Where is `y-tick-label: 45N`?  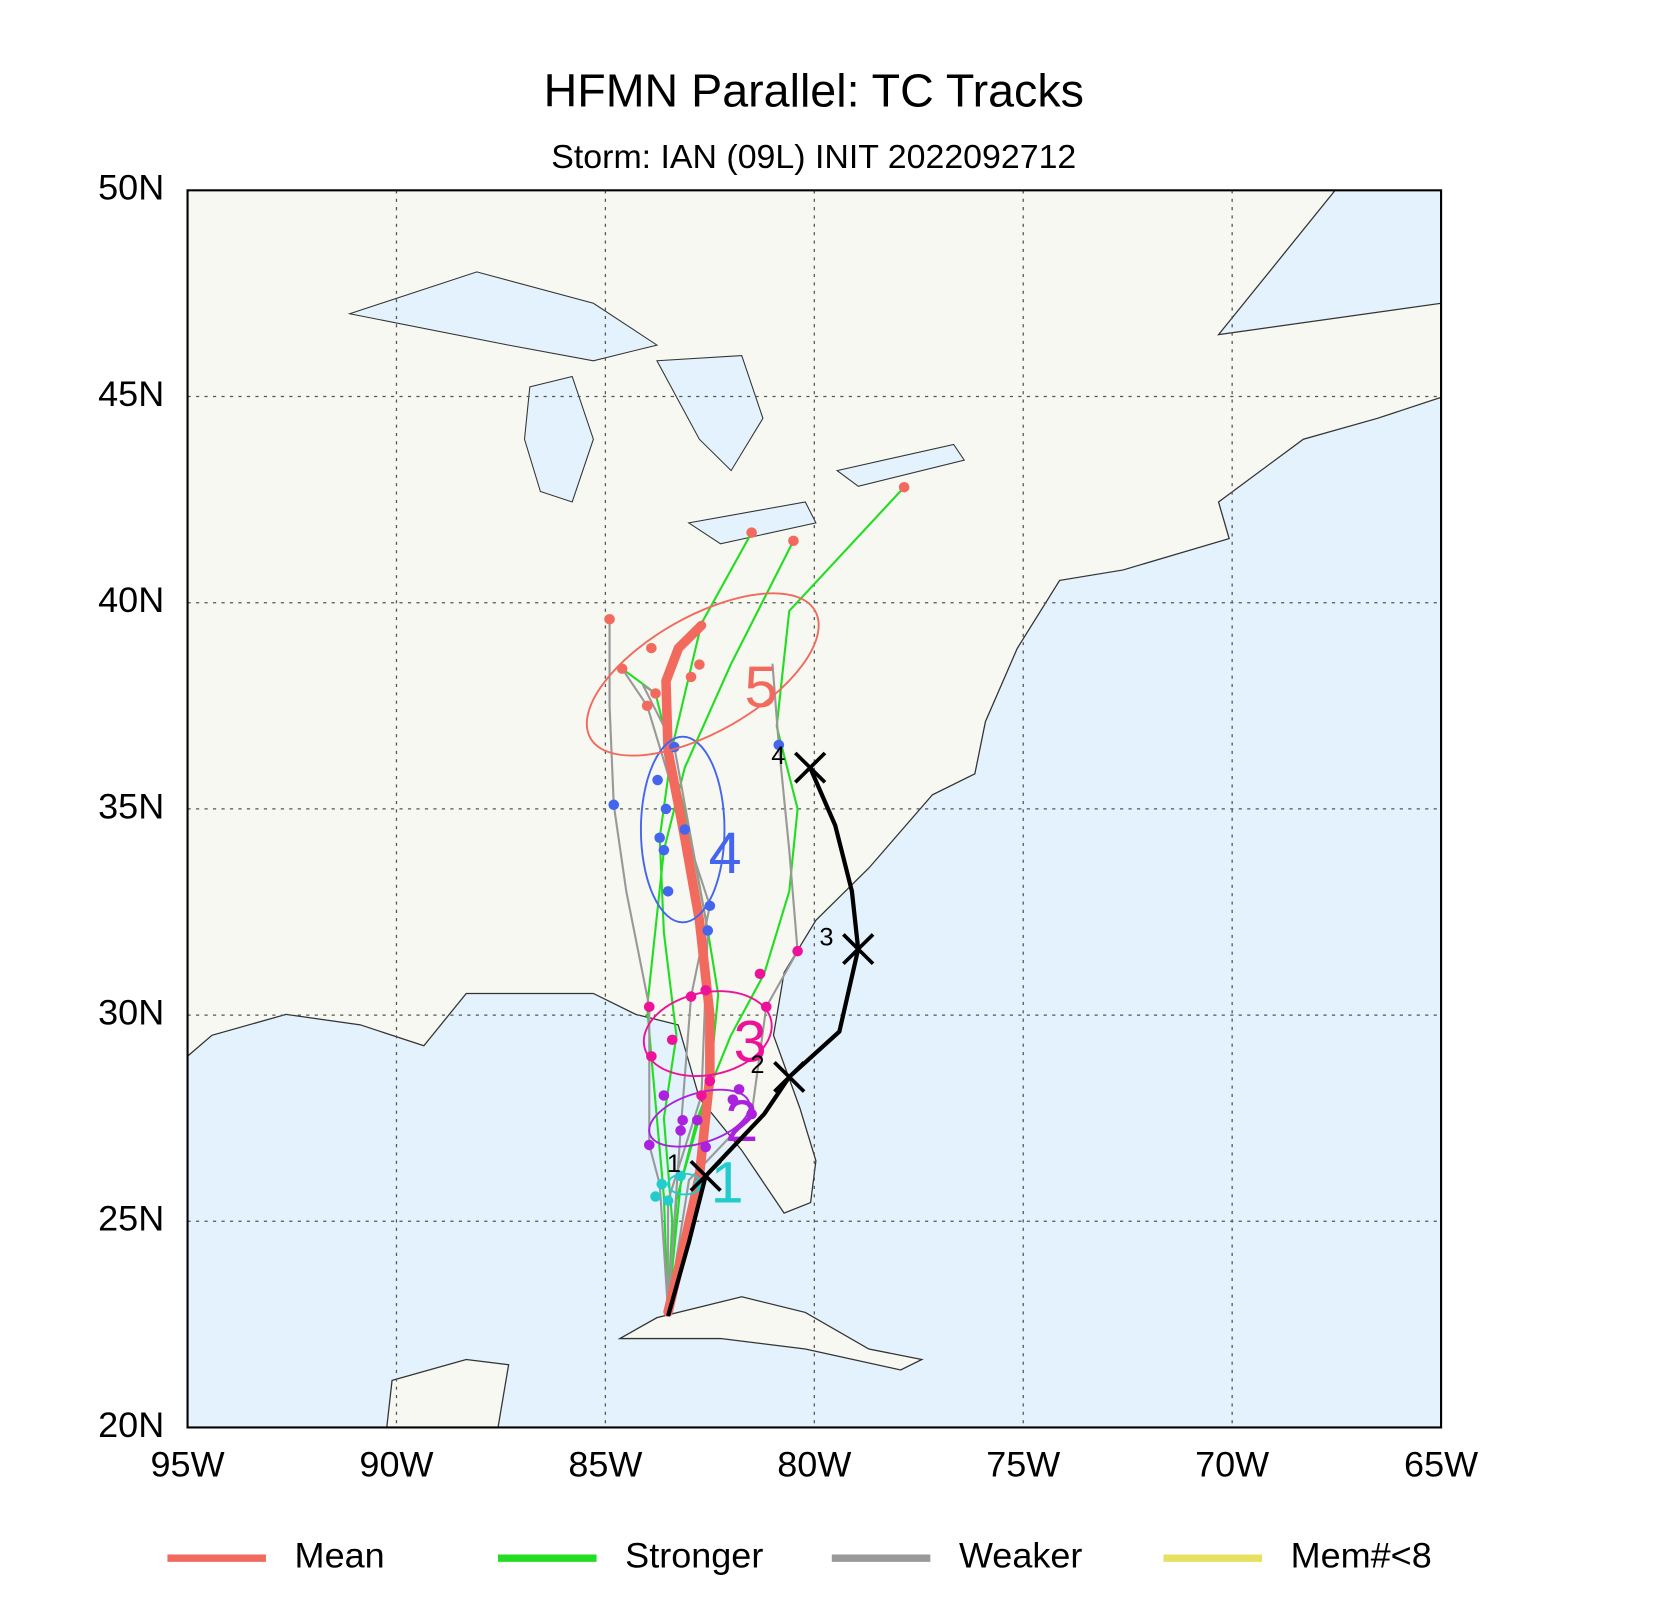
y-tick-label: 45N is located at coordinates (131, 394).